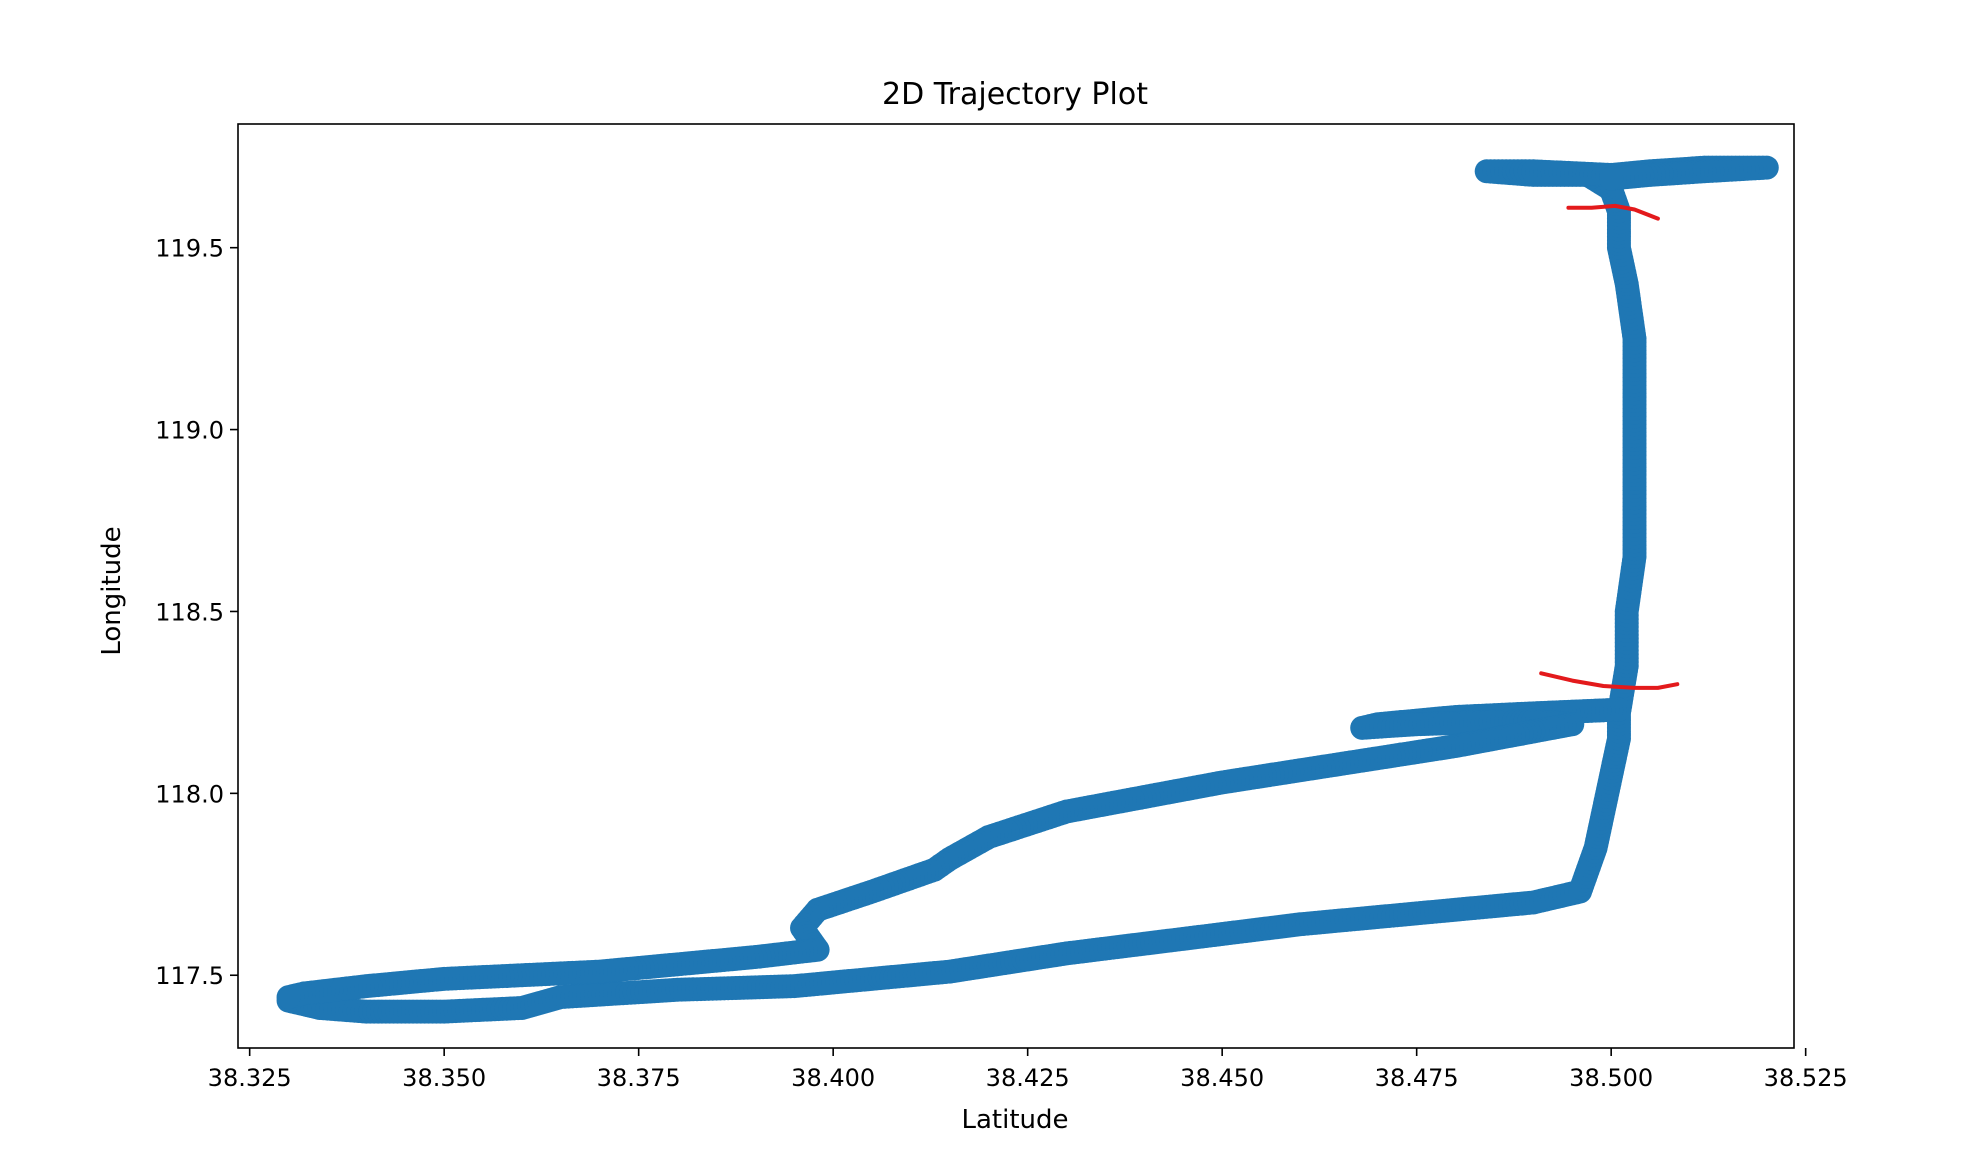 The height and width of the screenshot is (1173, 1971). What do you see at coordinates (1417, 1078) in the screenshot?
I see `x-tick-label: 38.475` at bounding box center [1417, 1078].